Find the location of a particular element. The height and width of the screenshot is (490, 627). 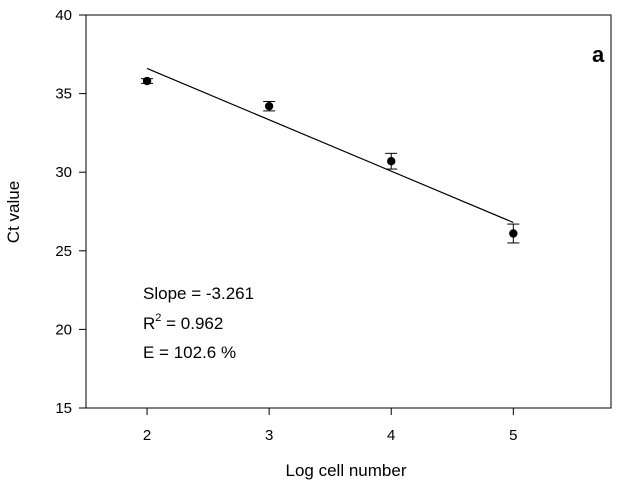

y-tick-label: 30 is located at coordinates (63, 172).